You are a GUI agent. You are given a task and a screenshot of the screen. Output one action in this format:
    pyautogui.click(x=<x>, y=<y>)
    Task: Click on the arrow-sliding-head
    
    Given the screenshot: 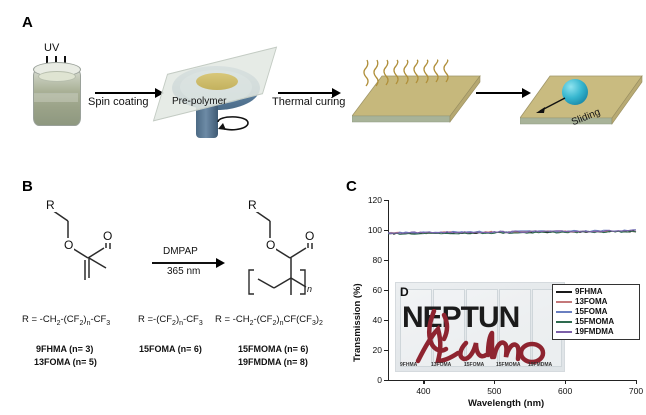 What is the action you would take?
    pyautogui.click(x=526, y=93)
    